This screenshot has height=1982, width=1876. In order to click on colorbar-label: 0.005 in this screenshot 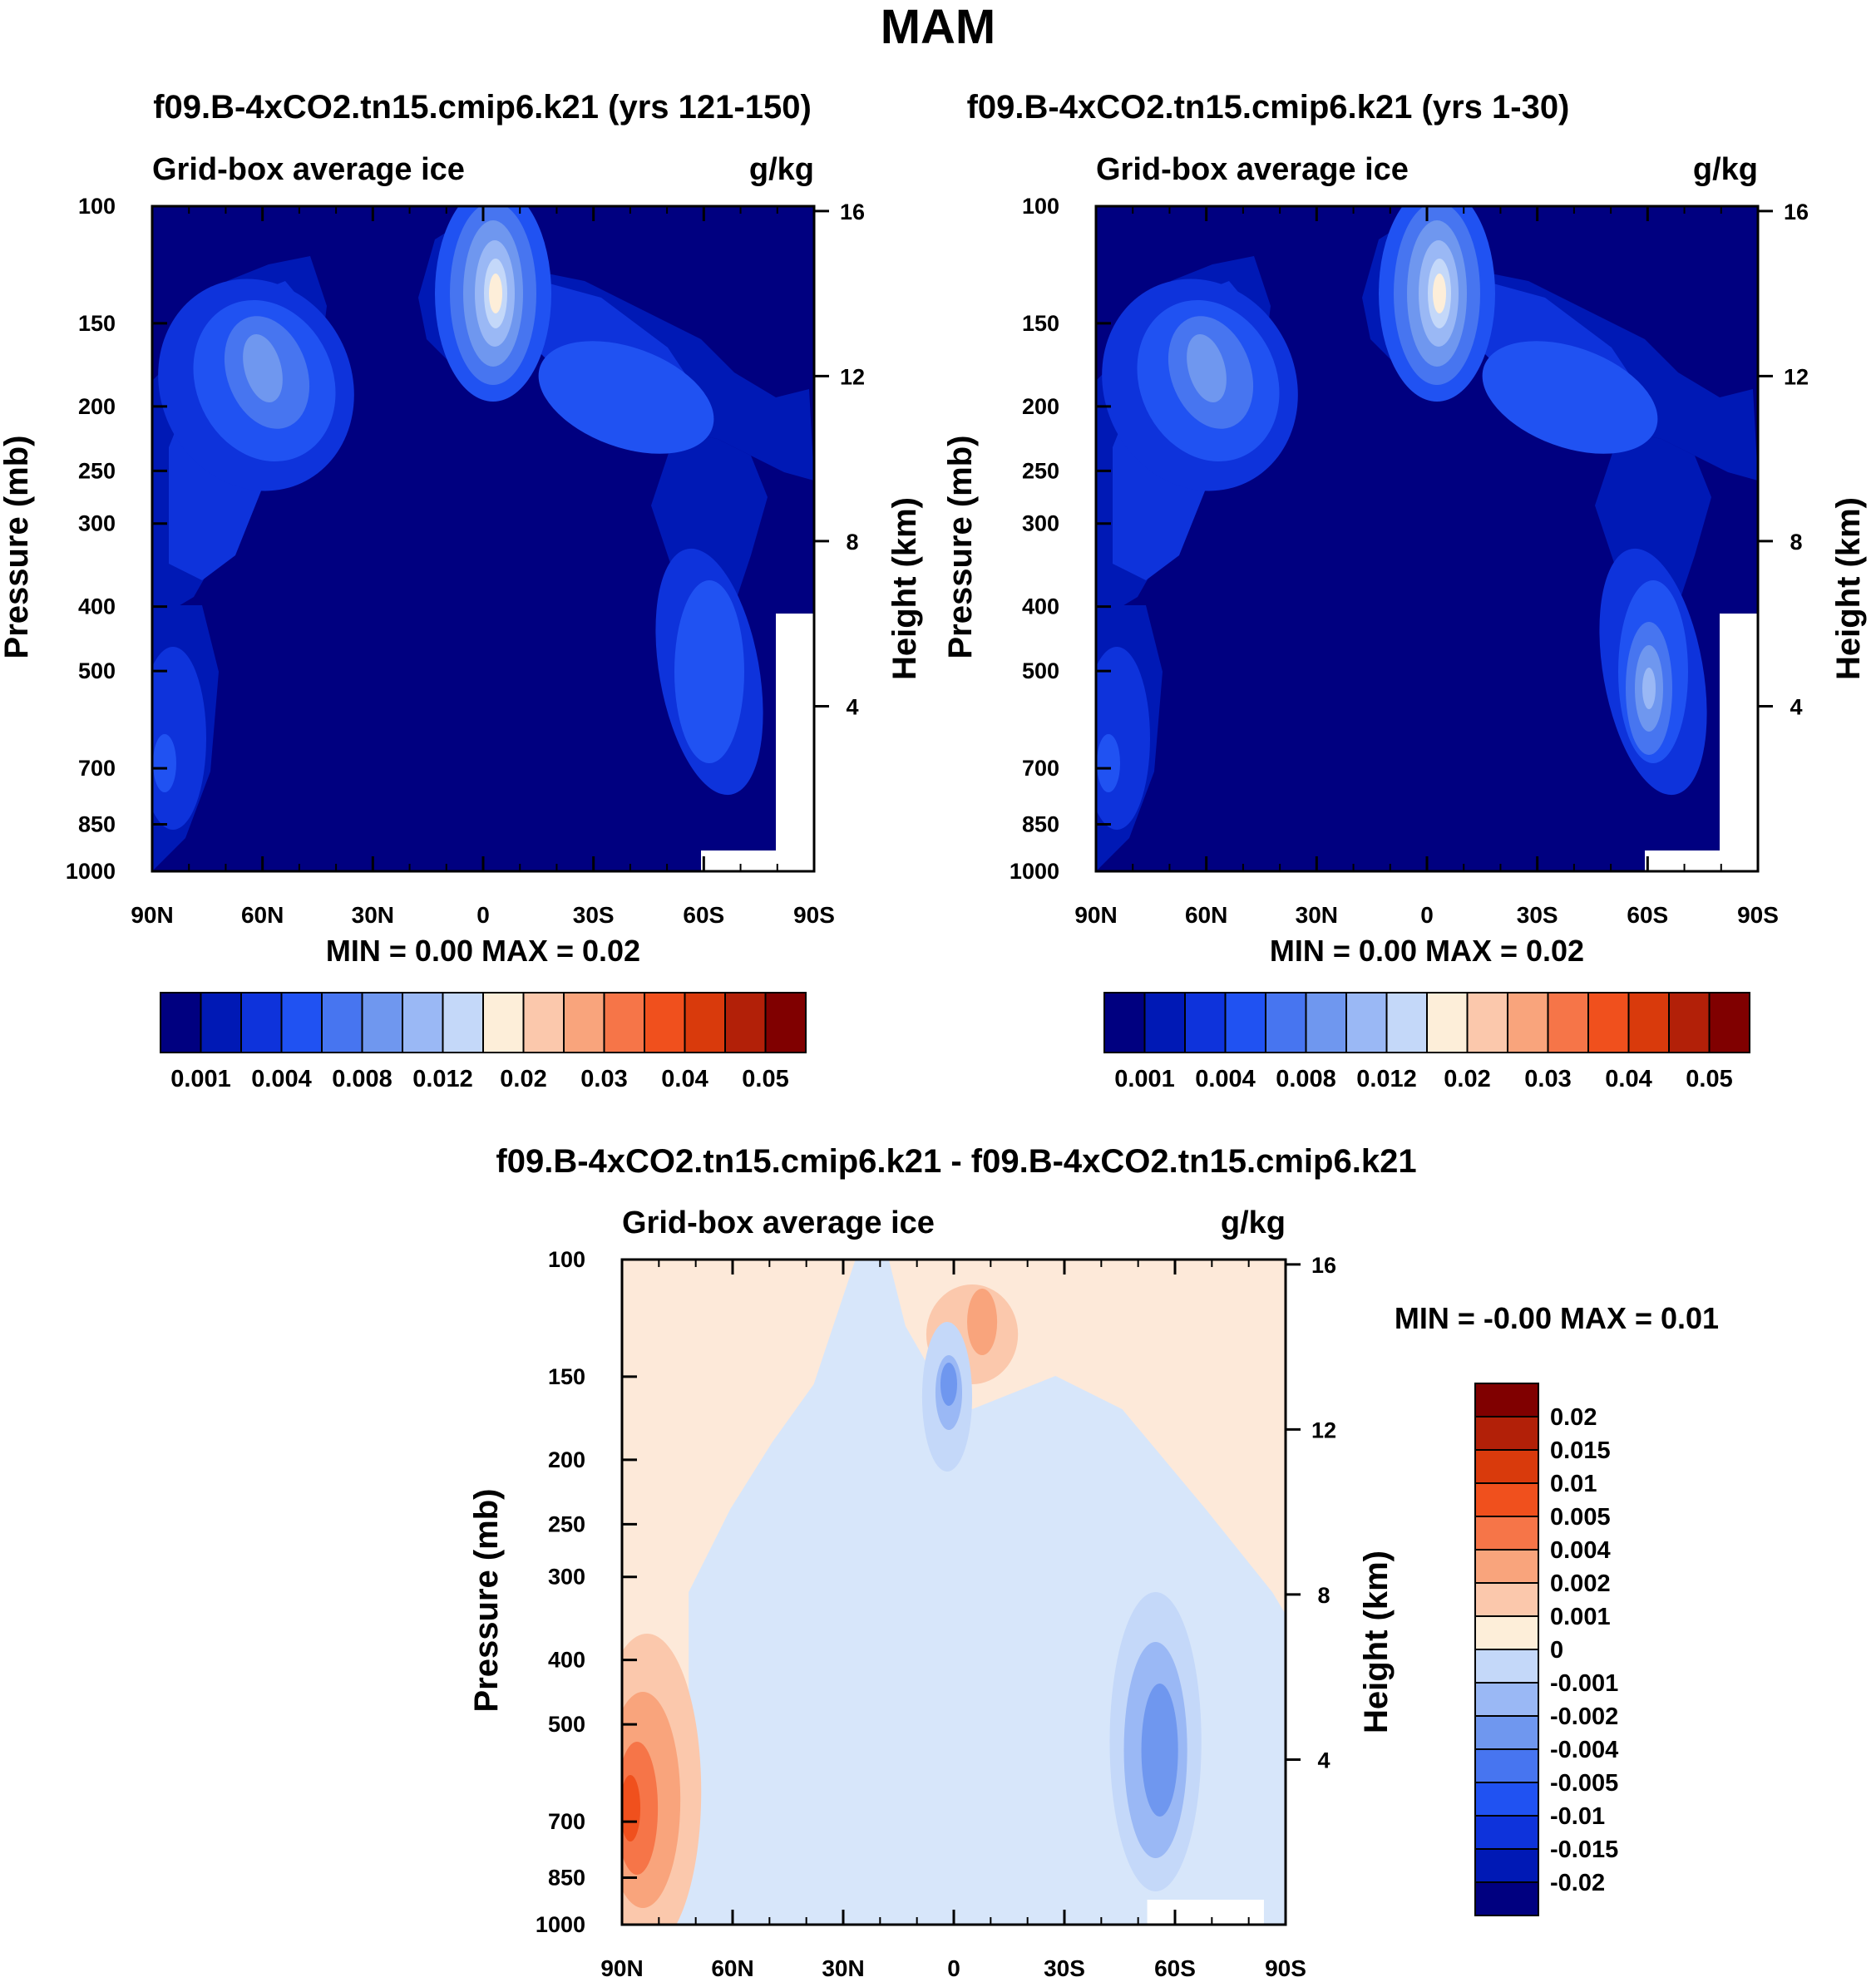, I will do `click(1581, 1517)`.